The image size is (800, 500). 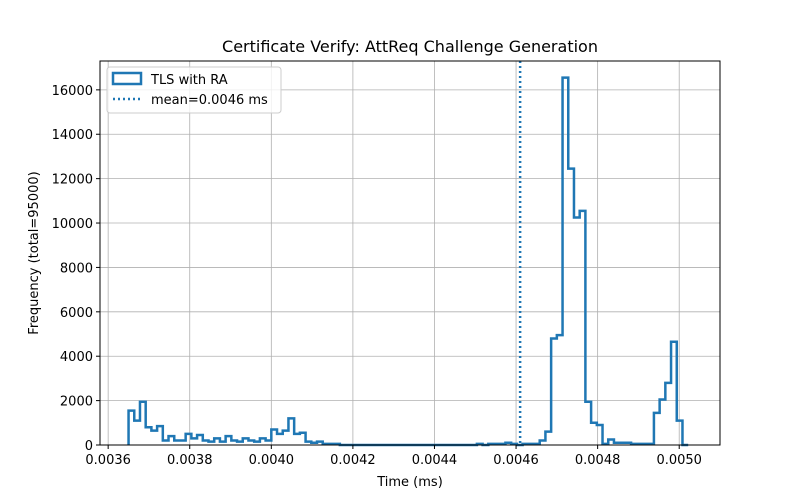 What do you see at coordinates (127, 78) in the screenshot?
I see `legend-swatch-histogram` at bounding box center [127, 78].